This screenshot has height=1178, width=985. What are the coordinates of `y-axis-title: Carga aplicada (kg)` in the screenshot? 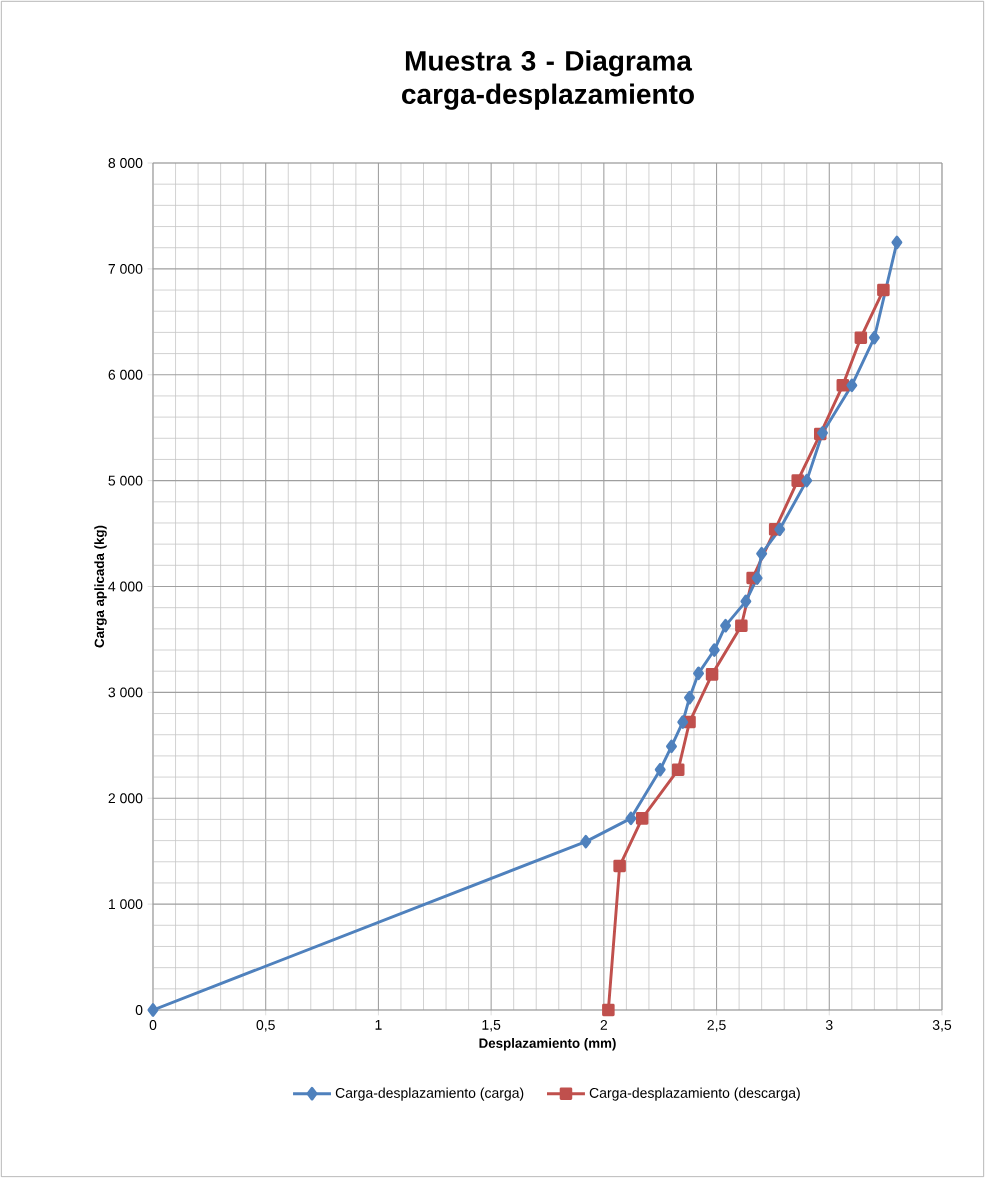 It's located at (100, 586).